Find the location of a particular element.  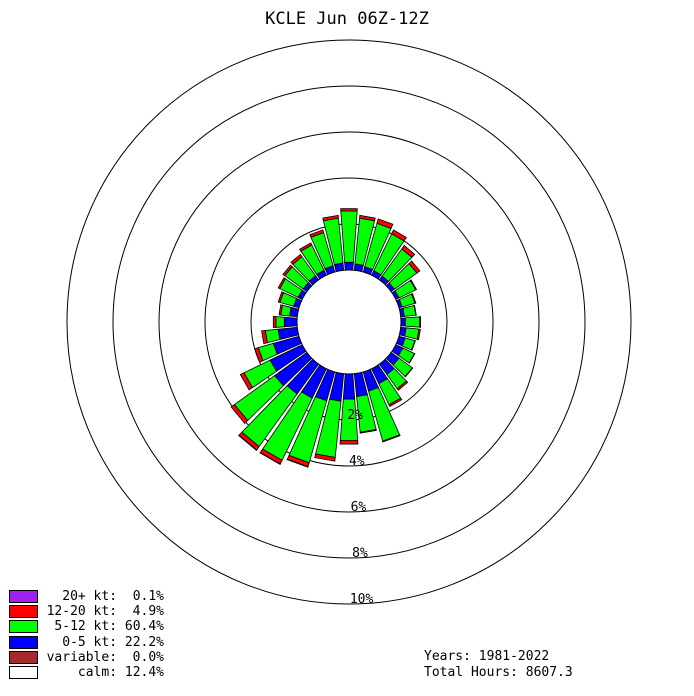

ring-label: 10% is located at coordinates (362, 599).